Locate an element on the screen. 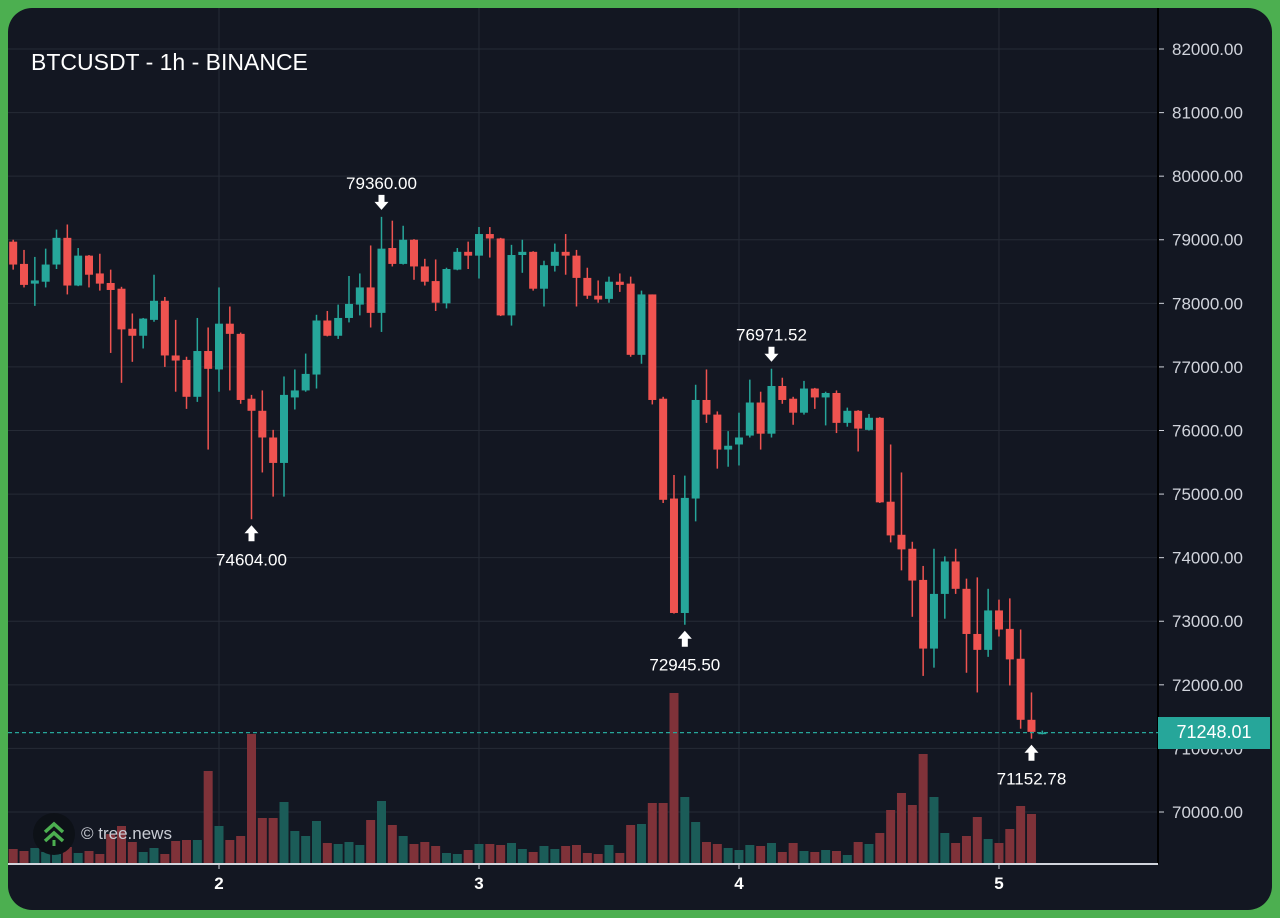 The height and width of the screenshot is (918, 1280). y-tick-label: 78000.00 is located at coordinates (1207, 303).